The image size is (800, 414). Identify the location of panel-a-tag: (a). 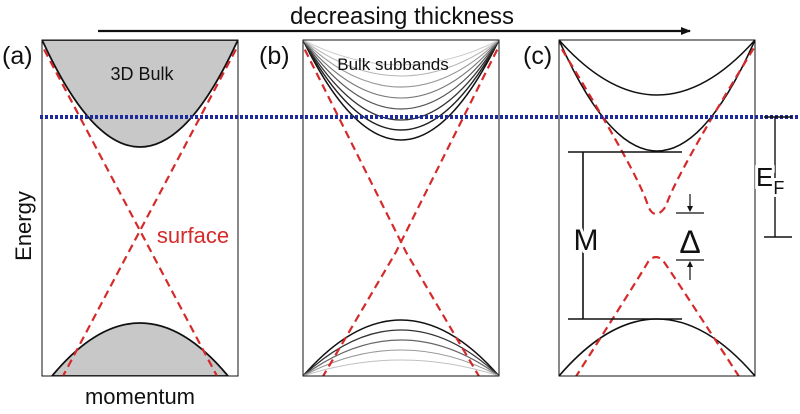
(17, 56).